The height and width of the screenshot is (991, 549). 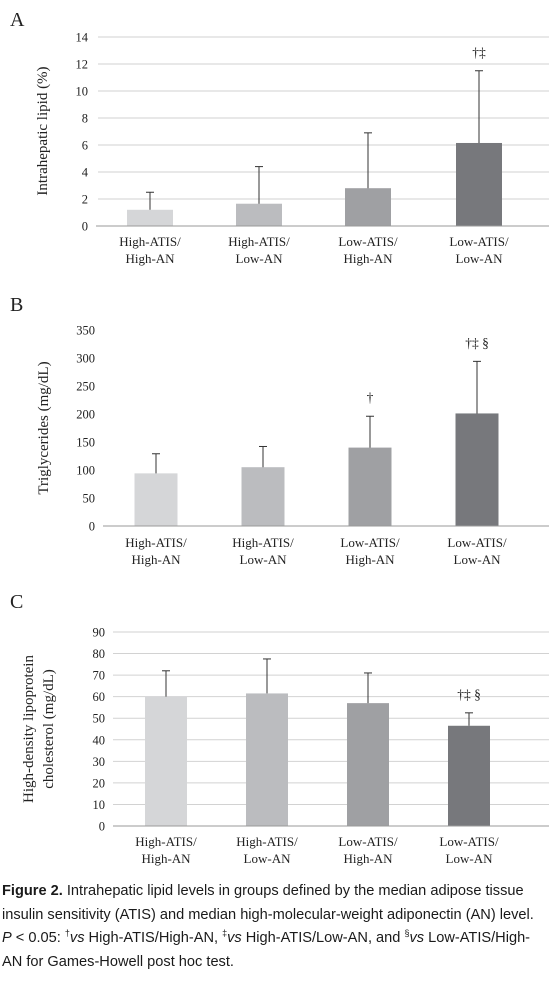 What do you see at coordinates (49, 729) in the screenshot?
I see `panel-c-y-axis-title: cholesterol (mg/dL)` at bounding box center [49, 729].